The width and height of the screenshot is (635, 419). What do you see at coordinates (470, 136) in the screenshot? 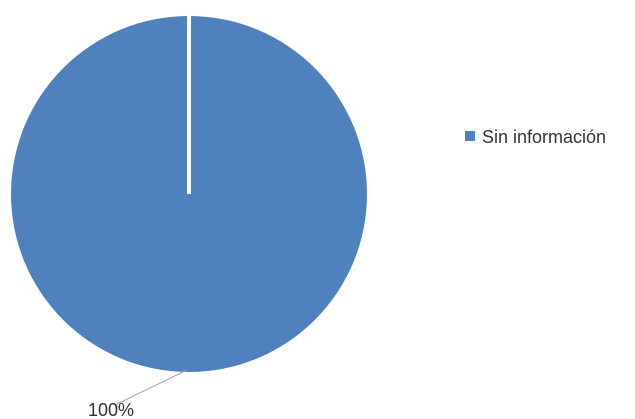
I see `legend-swatch` at bounding box center [470, 136].